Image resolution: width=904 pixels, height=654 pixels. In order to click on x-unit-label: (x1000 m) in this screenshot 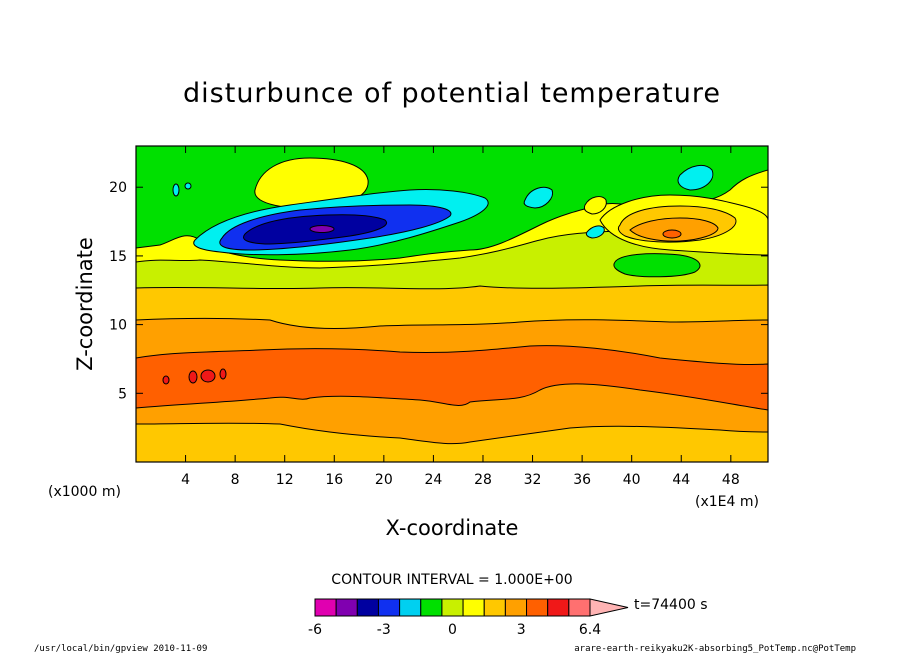, I will do `click(84, 492)`.